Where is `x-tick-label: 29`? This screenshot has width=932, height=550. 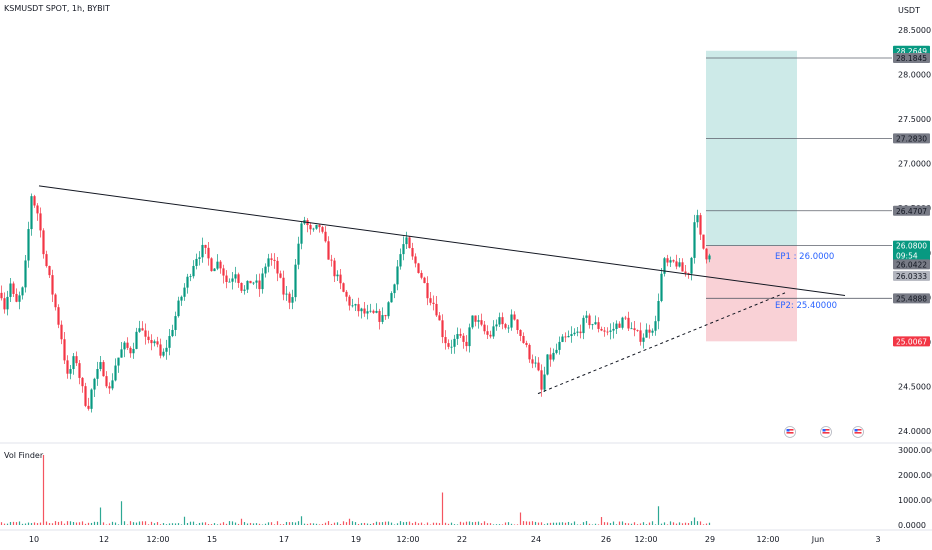
x-tick-label: 29 is located at coordinates (710, 539).